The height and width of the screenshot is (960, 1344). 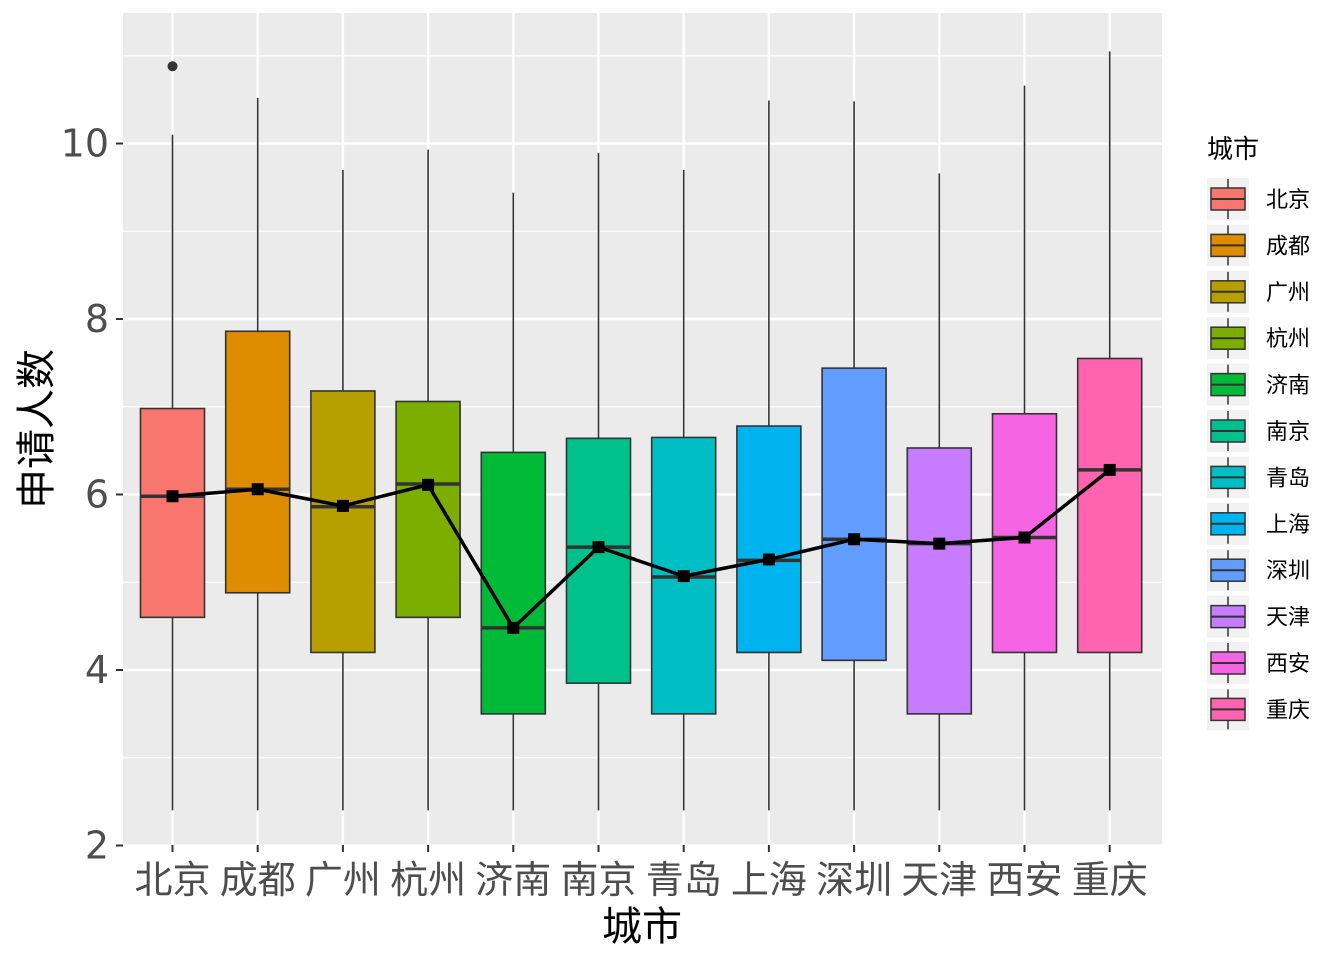 What do you see at coordinates (1258, 338) in the screenshot?
I see `legend-item-杭州: 杭州` at bounding box center [1258, 338].